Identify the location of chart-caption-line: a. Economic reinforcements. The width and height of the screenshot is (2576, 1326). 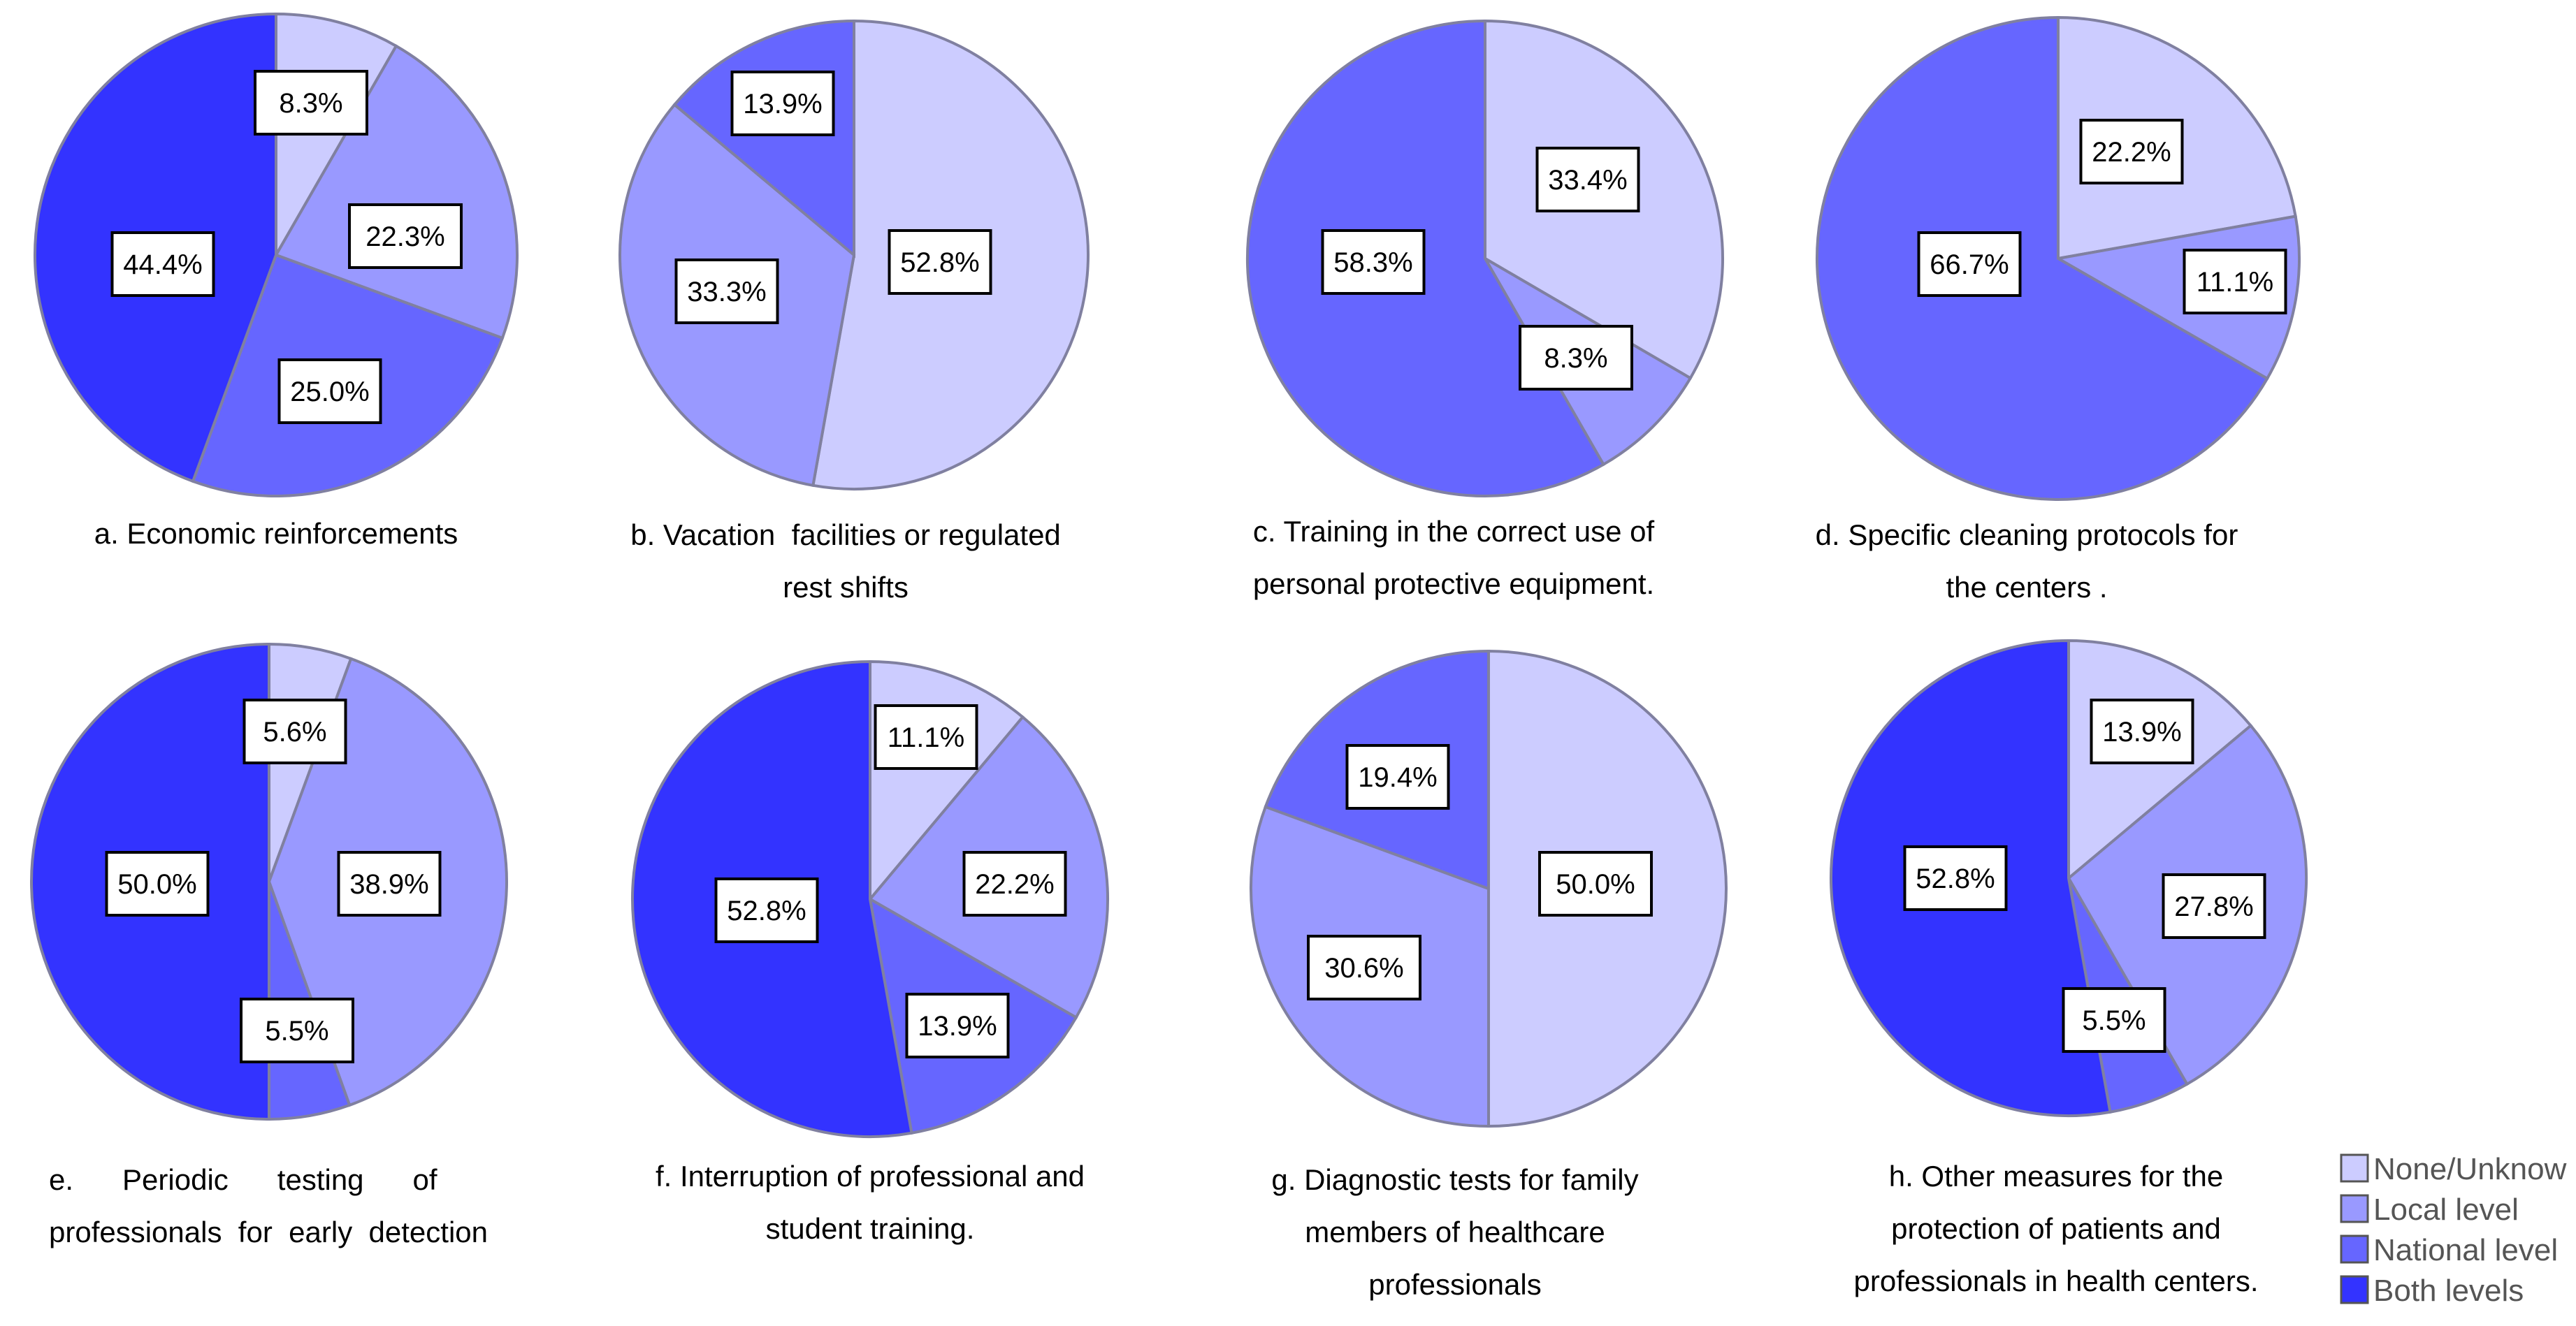
(276, 533).